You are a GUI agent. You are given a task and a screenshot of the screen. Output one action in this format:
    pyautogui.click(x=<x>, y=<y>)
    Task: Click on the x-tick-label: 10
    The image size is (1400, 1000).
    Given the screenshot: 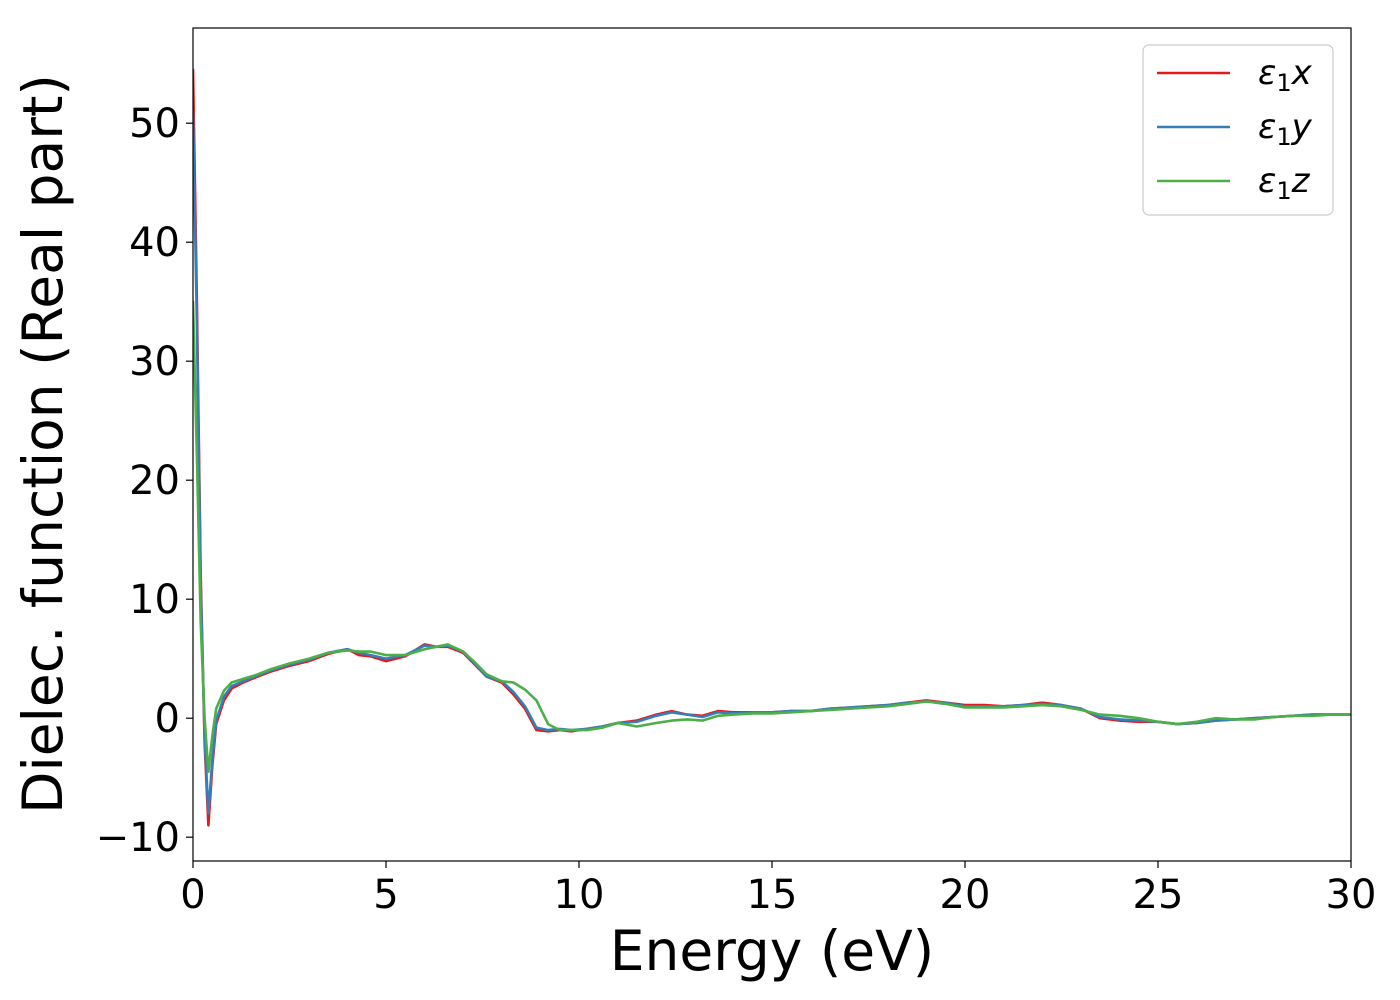 What is the action you would take?
    pyautogui.click(x=579, y=895)
    